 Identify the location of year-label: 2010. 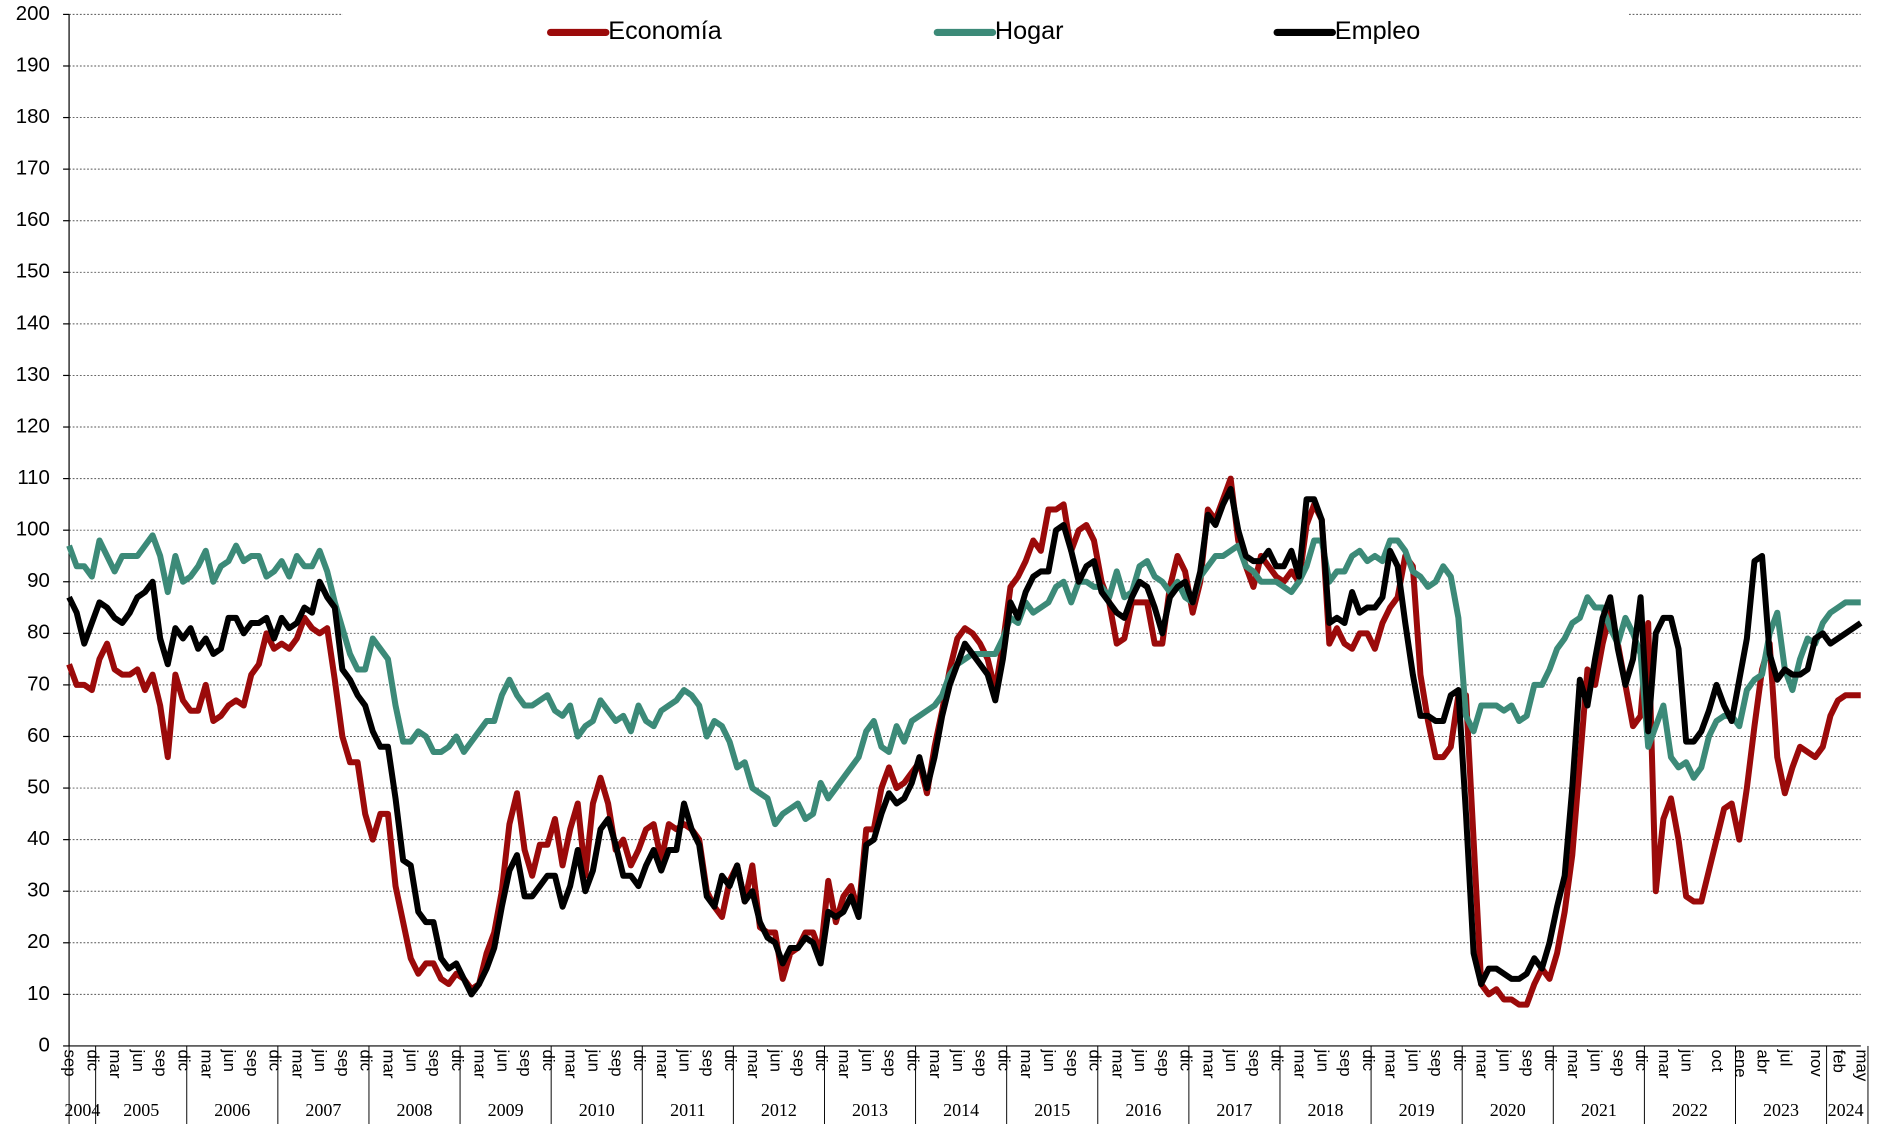
(597, 1110).